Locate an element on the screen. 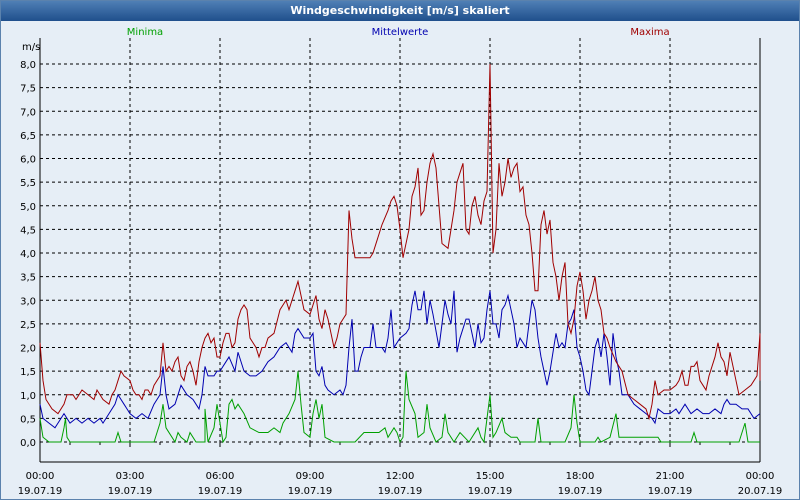 The image size is (800, 500). y-tick-label: 0,5 is located at coordinates (28, 419).